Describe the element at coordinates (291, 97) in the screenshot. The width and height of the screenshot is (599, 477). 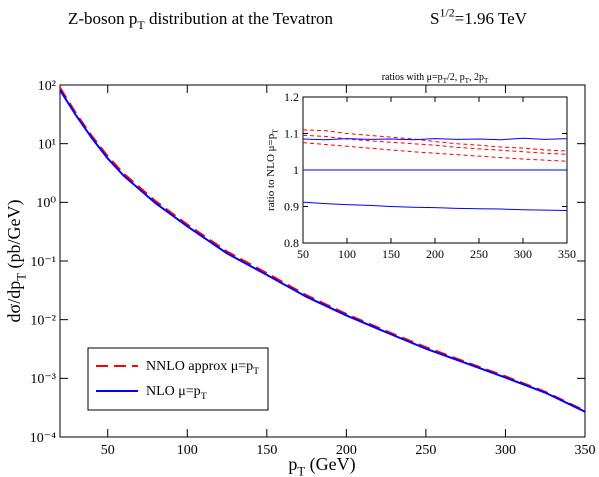
I see `y-tick-label: 1.2` at that location.